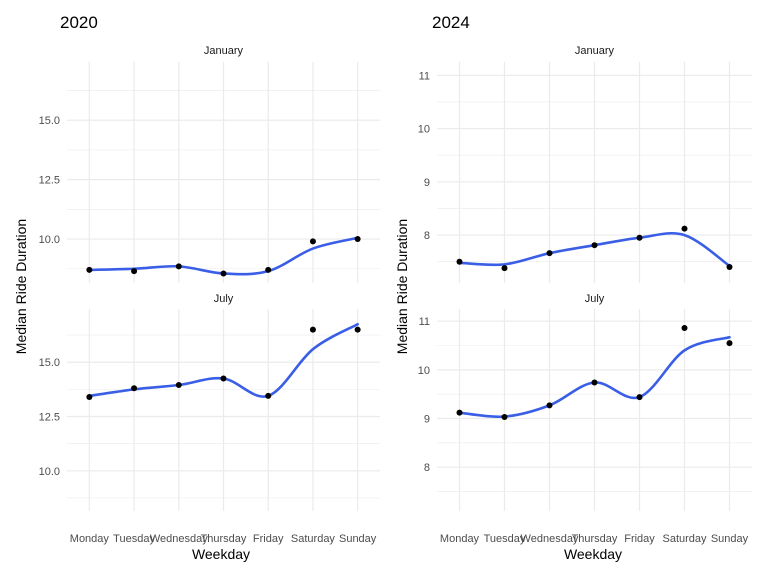 The height and width of the screenshot is (576, 768). Describe the element at coordinates (79, 22) in the screenshot. I see `chart-title: 2020` at that location.